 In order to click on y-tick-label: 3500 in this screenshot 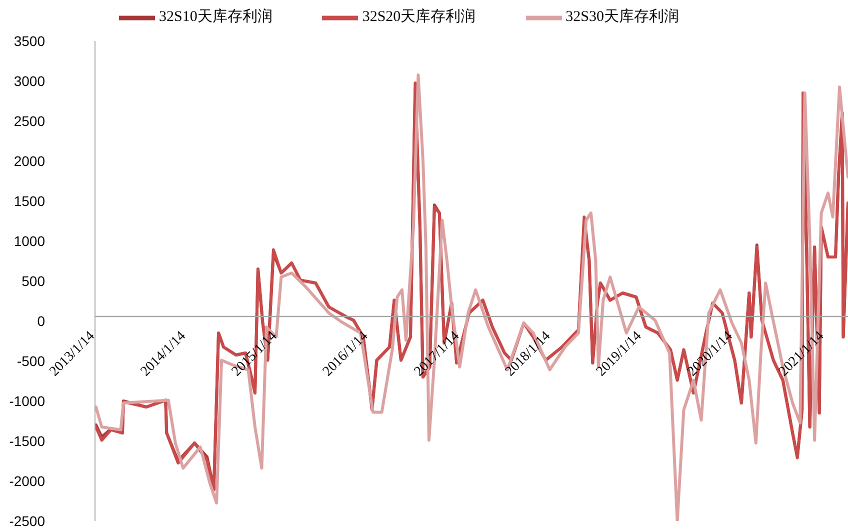, I will do `click(30, 40)`.